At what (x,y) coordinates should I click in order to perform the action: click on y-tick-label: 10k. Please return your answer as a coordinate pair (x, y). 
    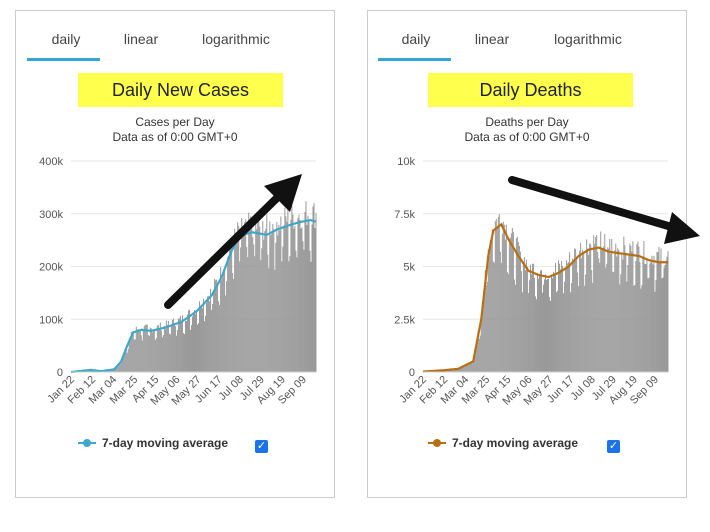
    Looking at the image, I should click on (406, 162).